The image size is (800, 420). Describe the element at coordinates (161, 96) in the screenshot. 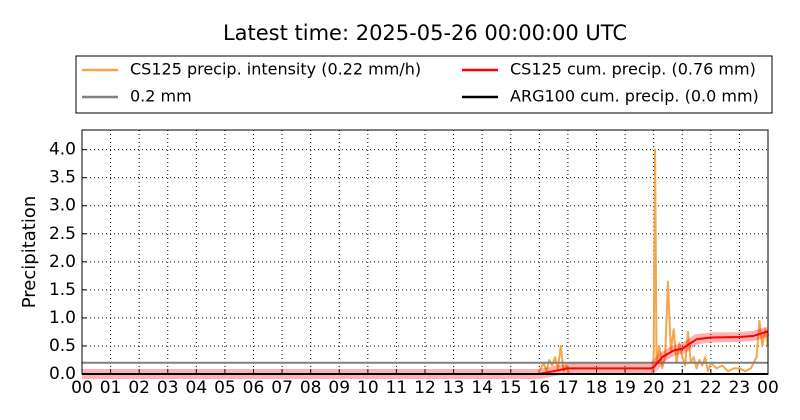

I see `legend-label: 0.2 mm` at that location.